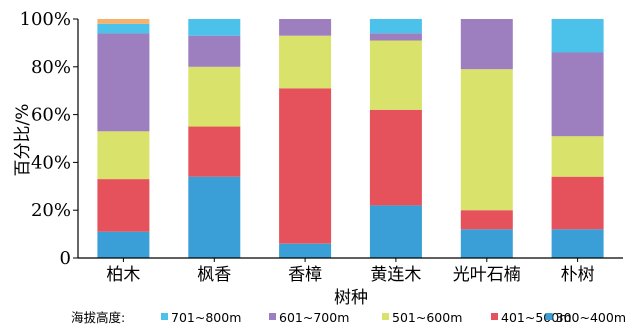 The width and height of the screenshot is (630, 329). What do you see at coordinates (65, 258) in the screenshot?
I see `y-tick-label: 0` at bounding box center [65, 258].